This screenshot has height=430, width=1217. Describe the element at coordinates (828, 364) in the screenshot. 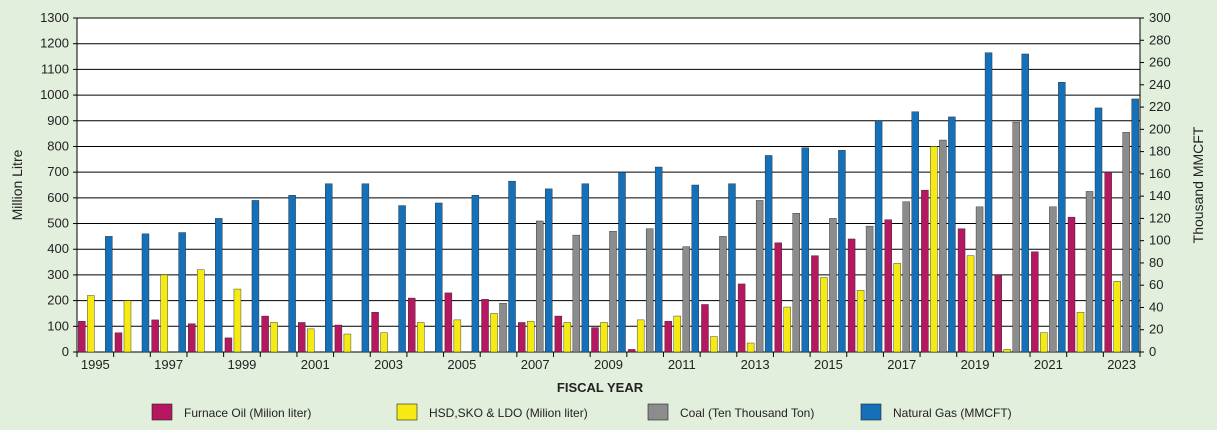

I see `x-tick-label: 2015` at that location.